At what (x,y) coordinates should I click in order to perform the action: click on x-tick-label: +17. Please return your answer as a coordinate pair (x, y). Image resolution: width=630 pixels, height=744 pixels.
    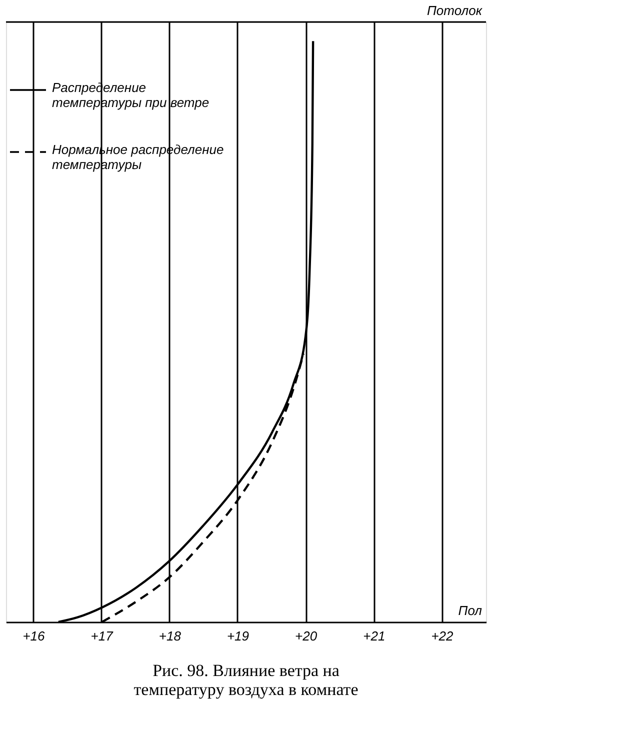
    Looking at the image, I should click on (102, 636).